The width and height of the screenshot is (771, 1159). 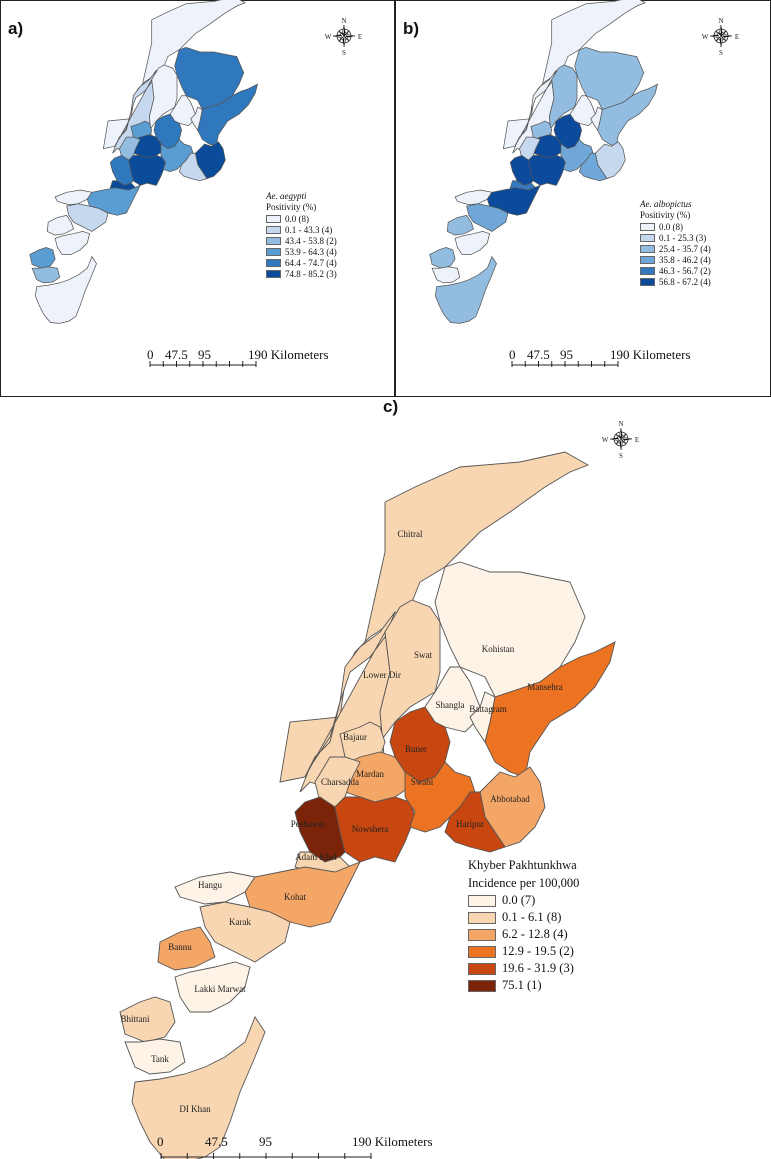 I want to click on district-label: Swat, so click(x=423, y=655).